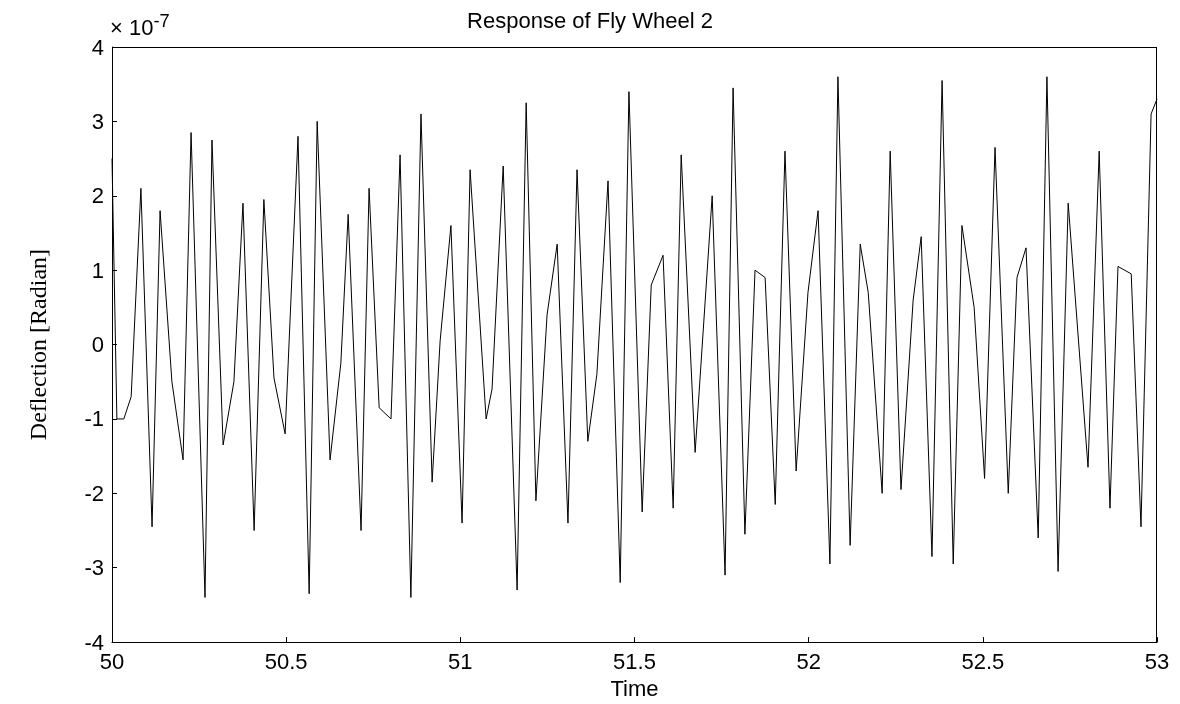 The height and width of the screenshot is (704, 1180). What do you see at coordinates (97, 121) in the screenshot?
I see `y-tick-label: 3` at bounding box center [97, 121].